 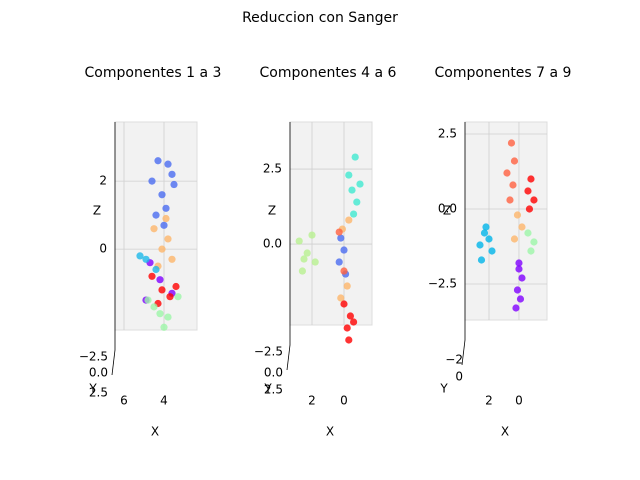 I want to click on z-tick-label: 0, so click(x=103, y=249).